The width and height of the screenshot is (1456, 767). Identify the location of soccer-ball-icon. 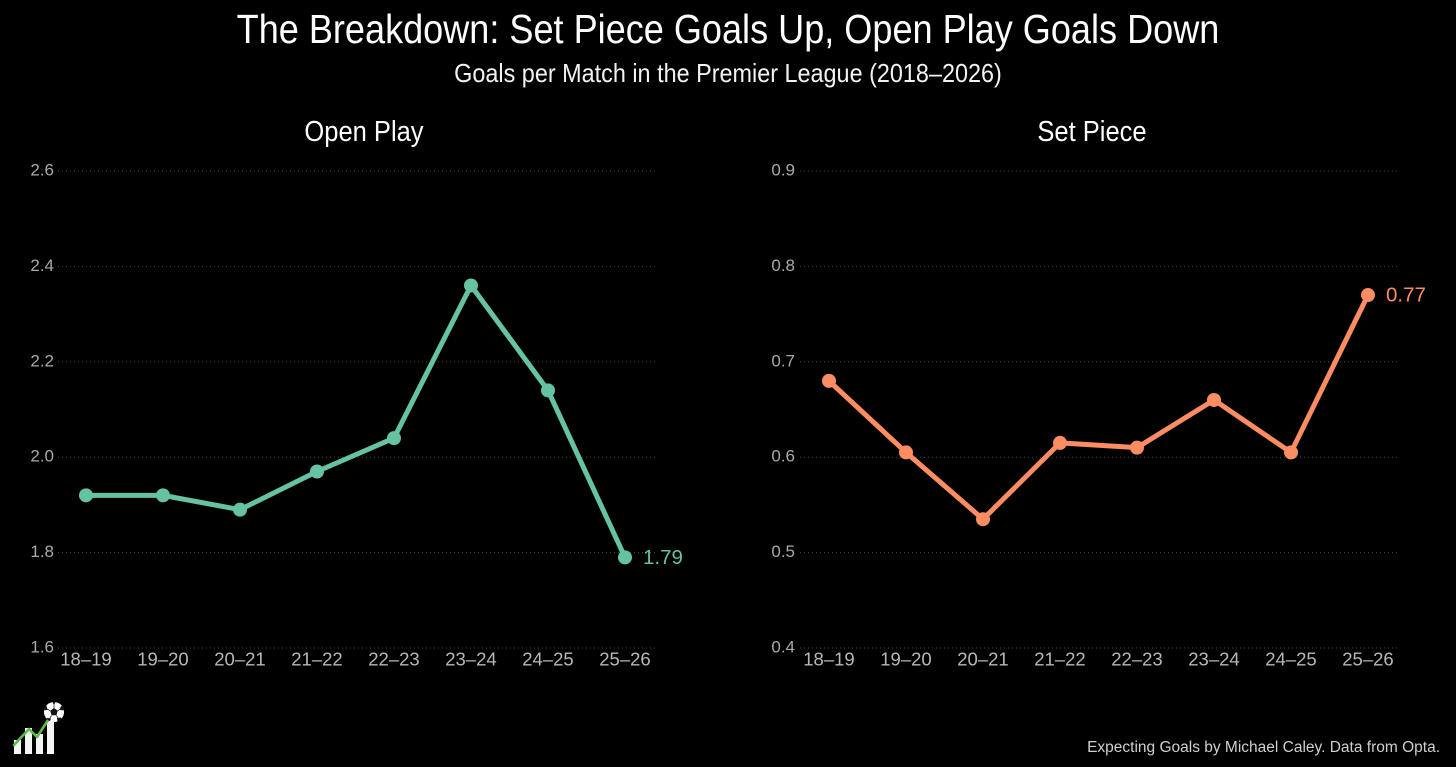
(54, 712).